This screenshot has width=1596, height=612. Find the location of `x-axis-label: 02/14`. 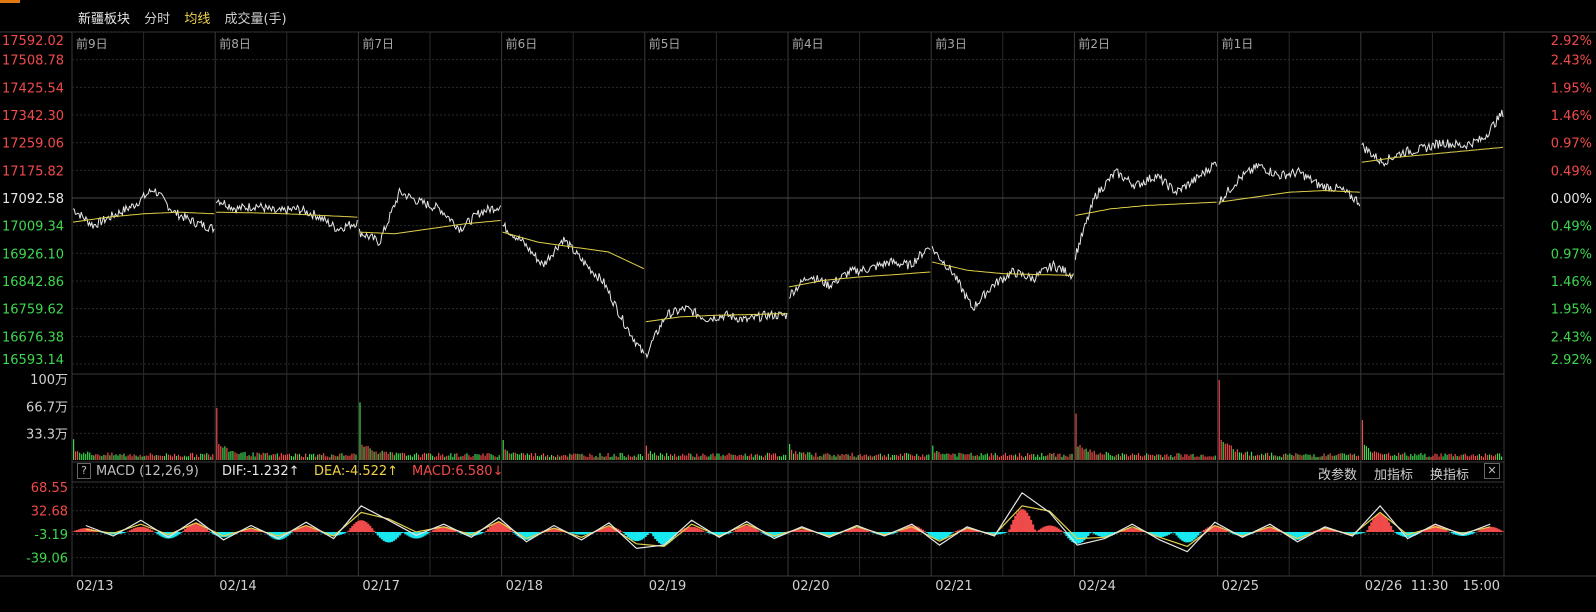

x-axis-label: 02/14 is located at coordinates (237, 586).